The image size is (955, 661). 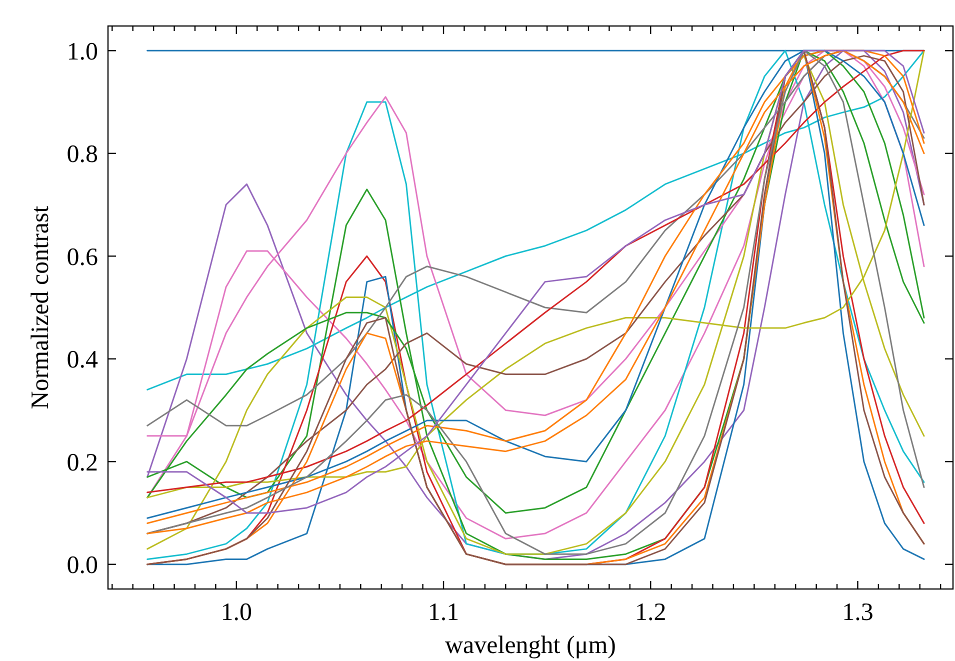 I want to click on y-tick-label: 0.2, so click(x=82, y=462).